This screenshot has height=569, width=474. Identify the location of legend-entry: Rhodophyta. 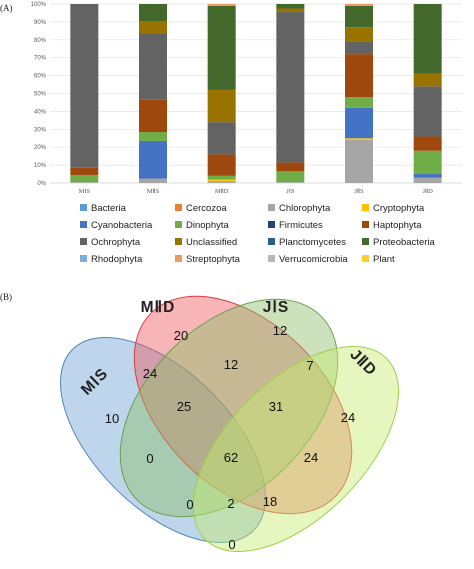
(117, 259).